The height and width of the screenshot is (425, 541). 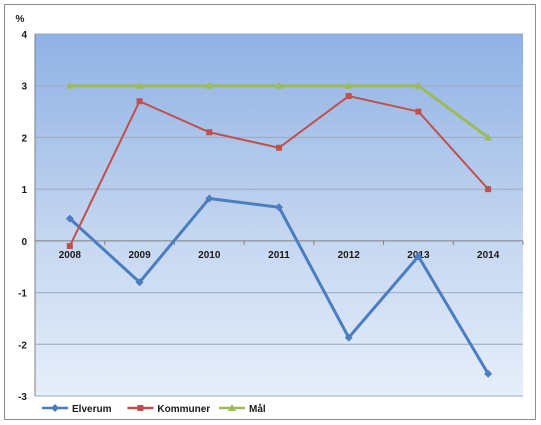 I want to click on point-m-l-2008, so click(x=69, y=85).